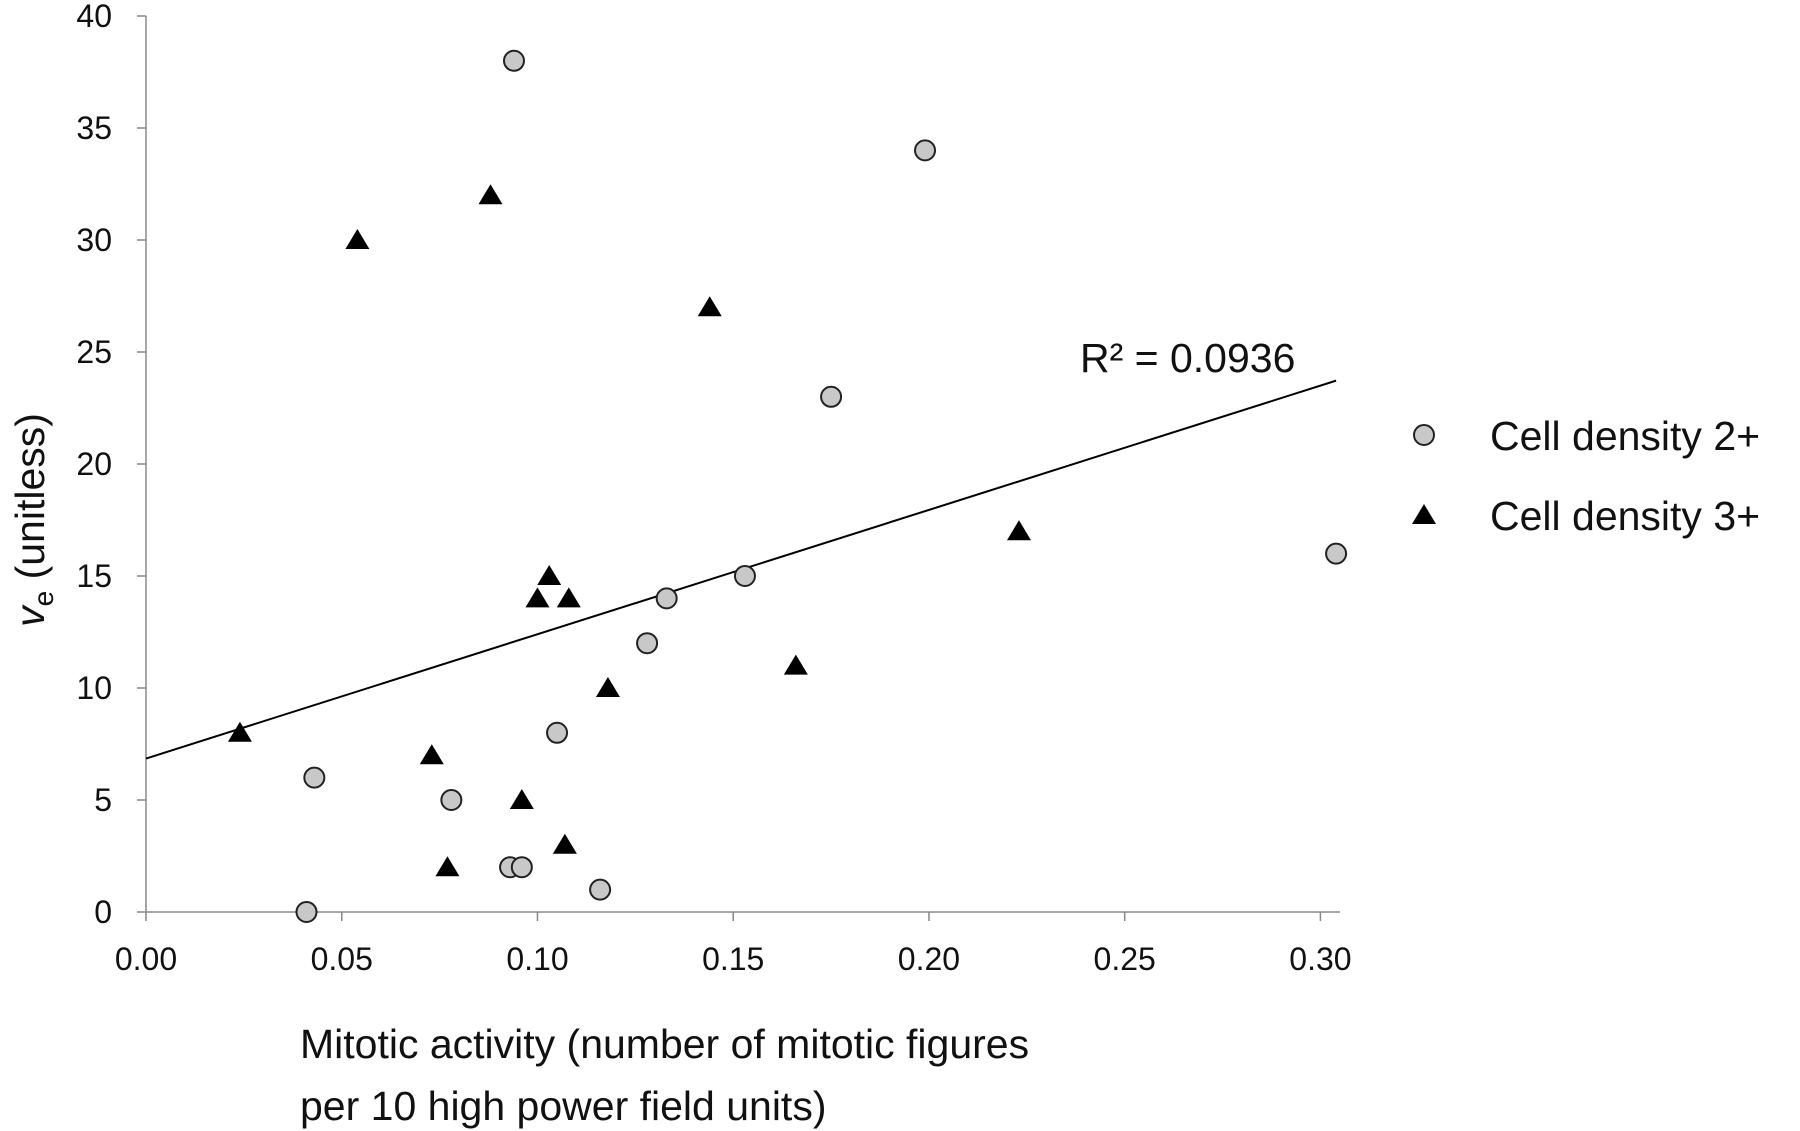 This screenshot has width=1800, height=1131. I want to click on x-tick-label: 0.20, so click(929, 959).